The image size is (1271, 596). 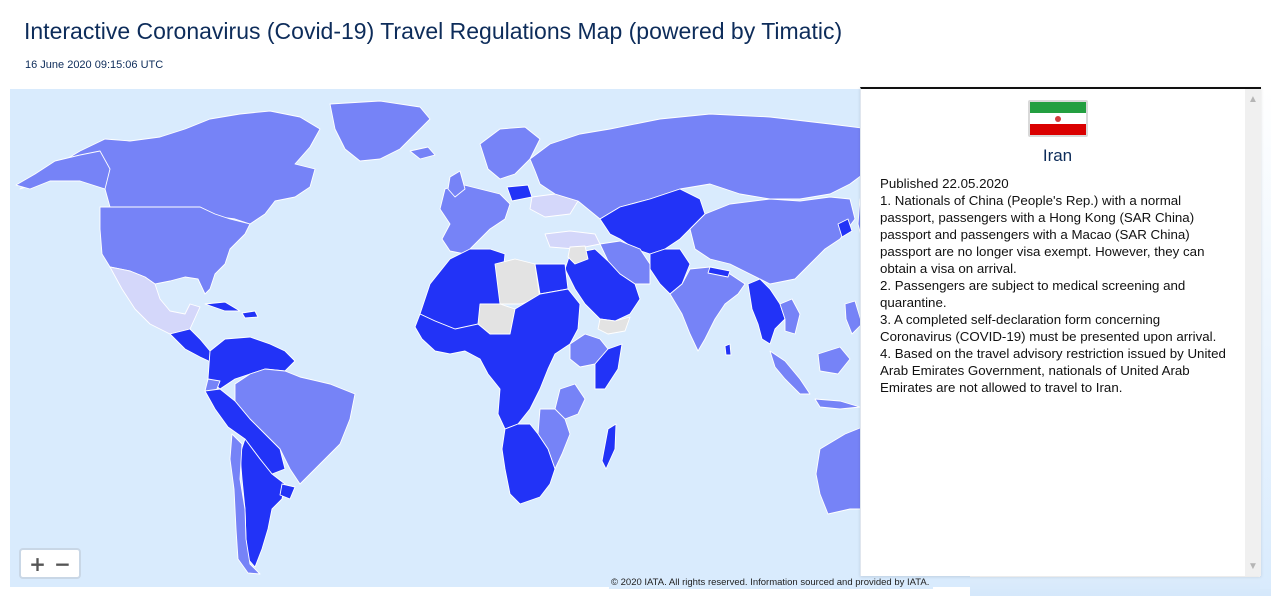 I want to click on region-myanmar-thailand-laos, so click(x=766, y=311).